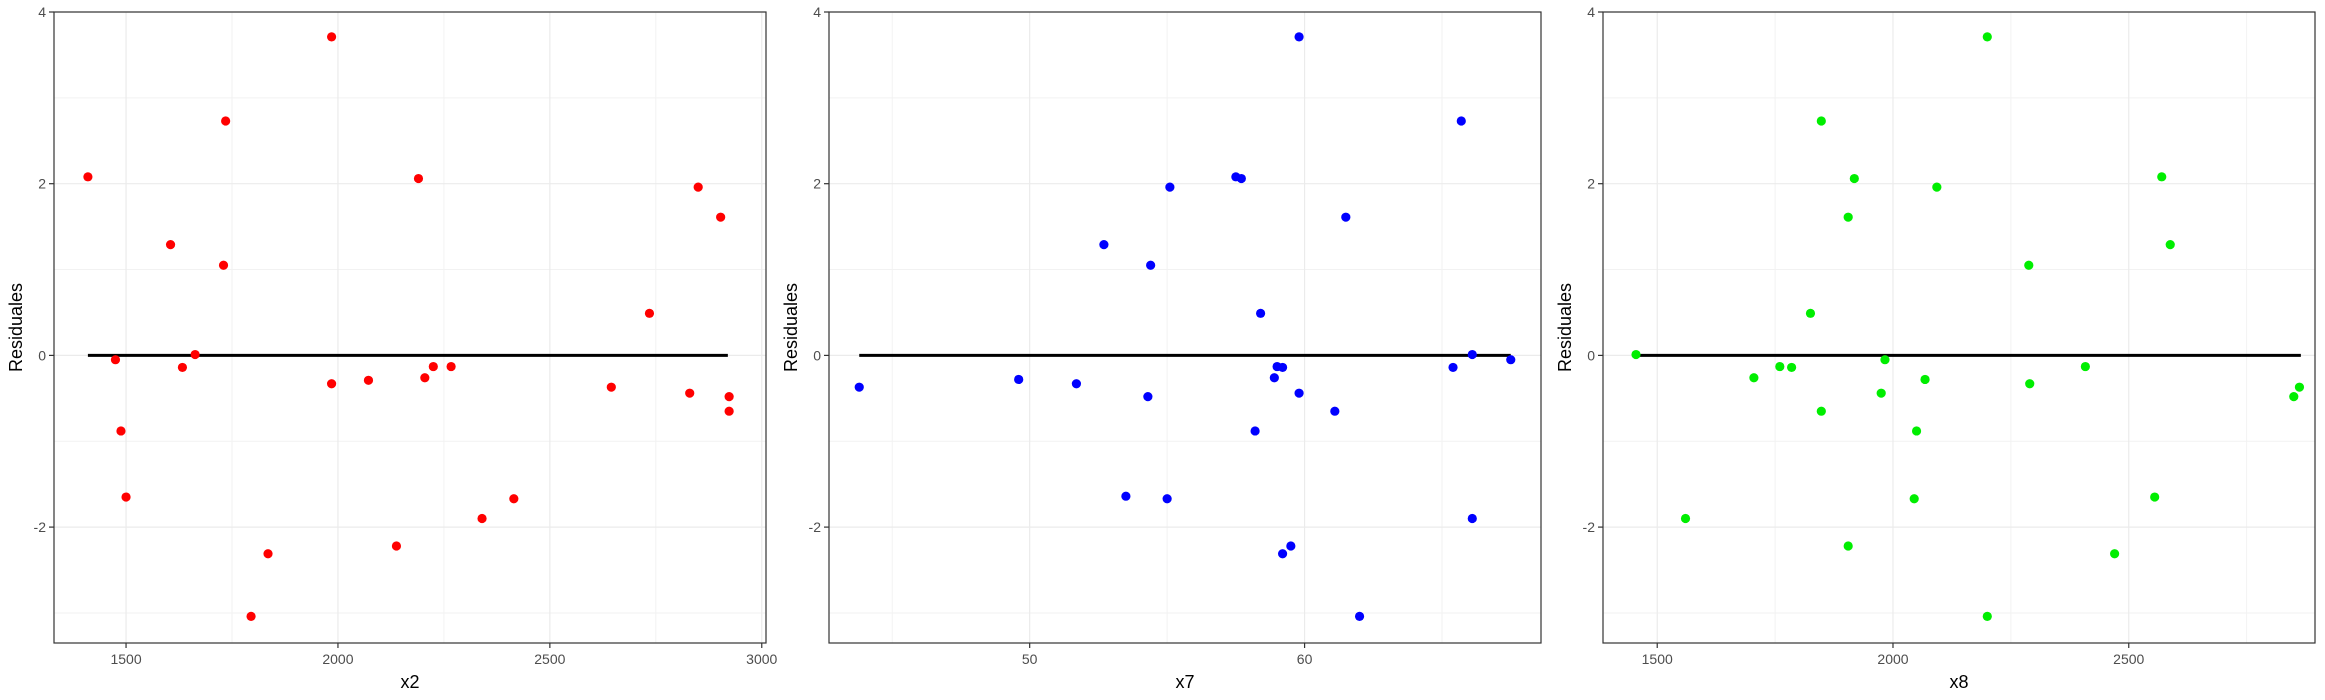 This screenshot has width=2325, height=700. I want to click on x-axis-title: x8, so click(1958, 682).